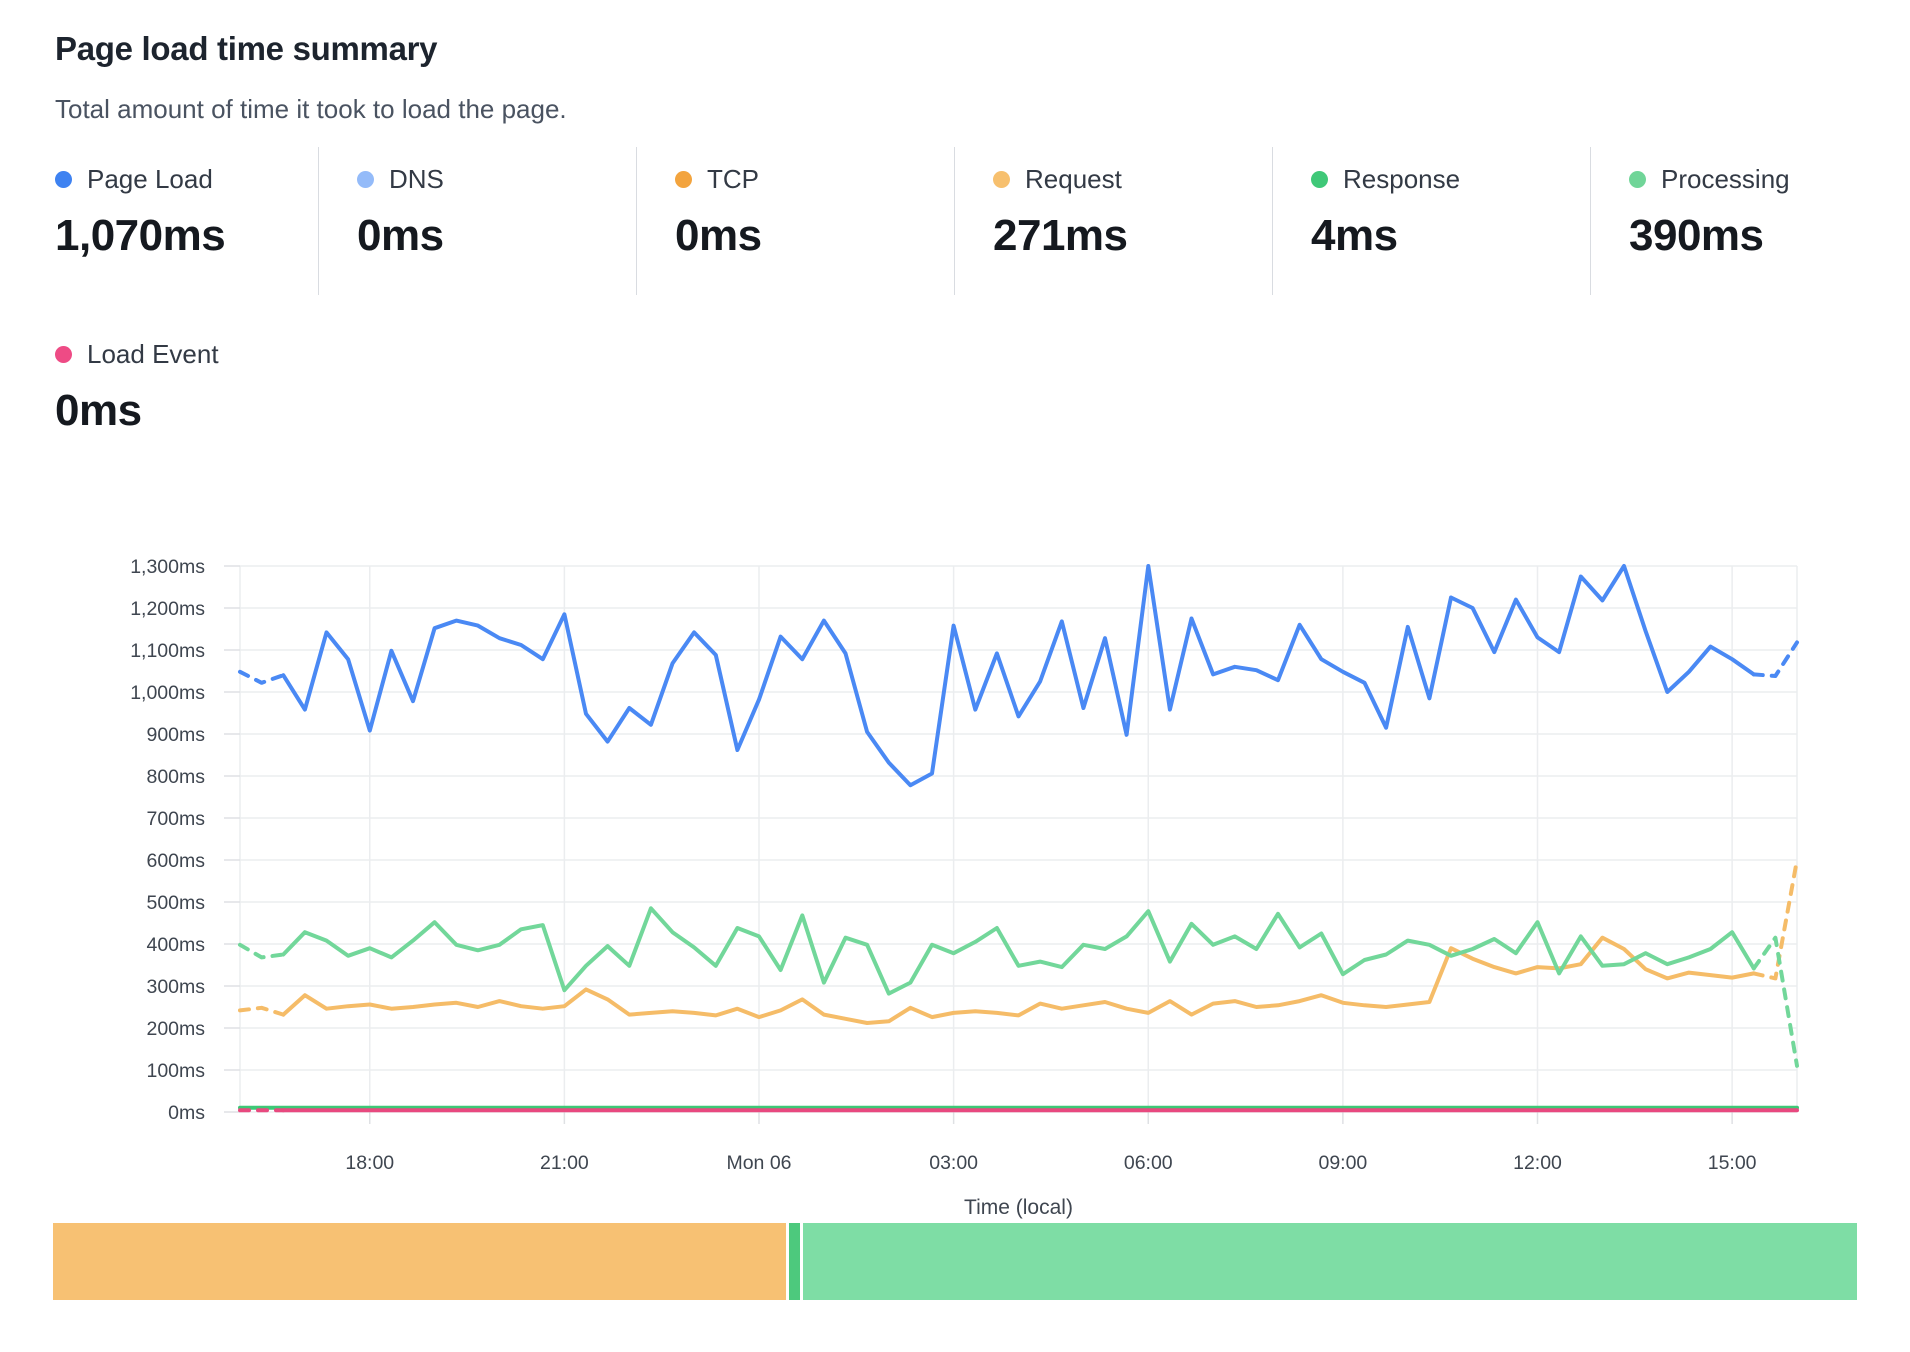 Image resolution: width=1910 pixels, height=1352 pixels. Describe the element at coordinates (140, 235) in the screenshot. I see `metric-value: 1,070ms` at that location.